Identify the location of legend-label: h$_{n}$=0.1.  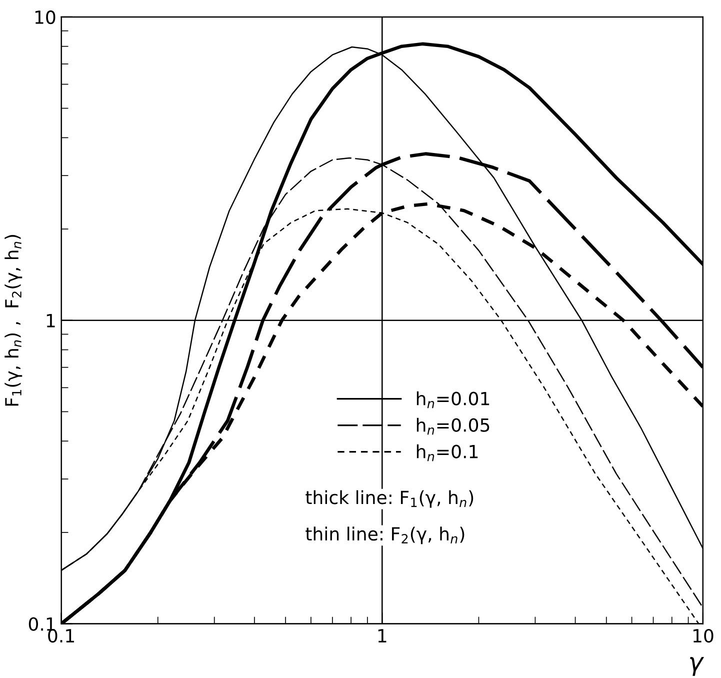
(447, 453).